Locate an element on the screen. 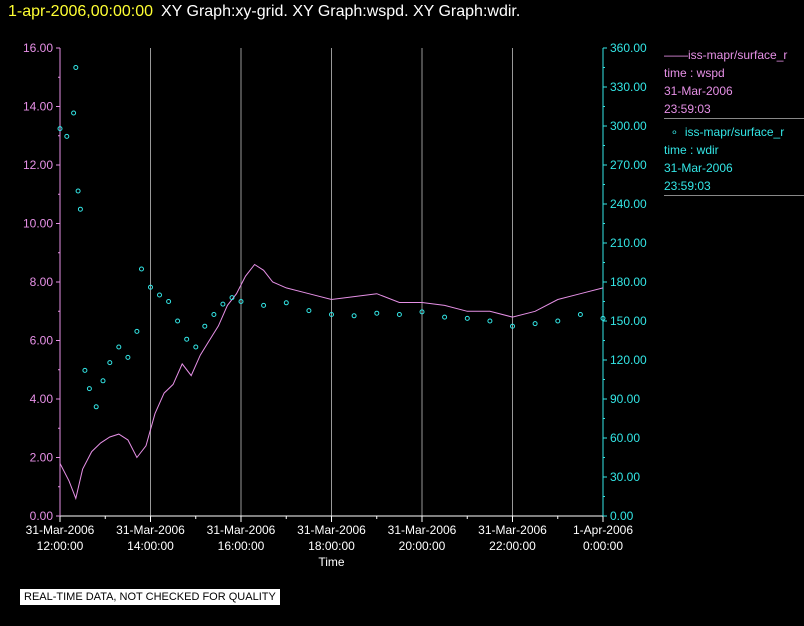 The width and height of the screenshot is (804, 626). x-tick-label: 1-Apr-2006 is located at coordinates (603, 530).